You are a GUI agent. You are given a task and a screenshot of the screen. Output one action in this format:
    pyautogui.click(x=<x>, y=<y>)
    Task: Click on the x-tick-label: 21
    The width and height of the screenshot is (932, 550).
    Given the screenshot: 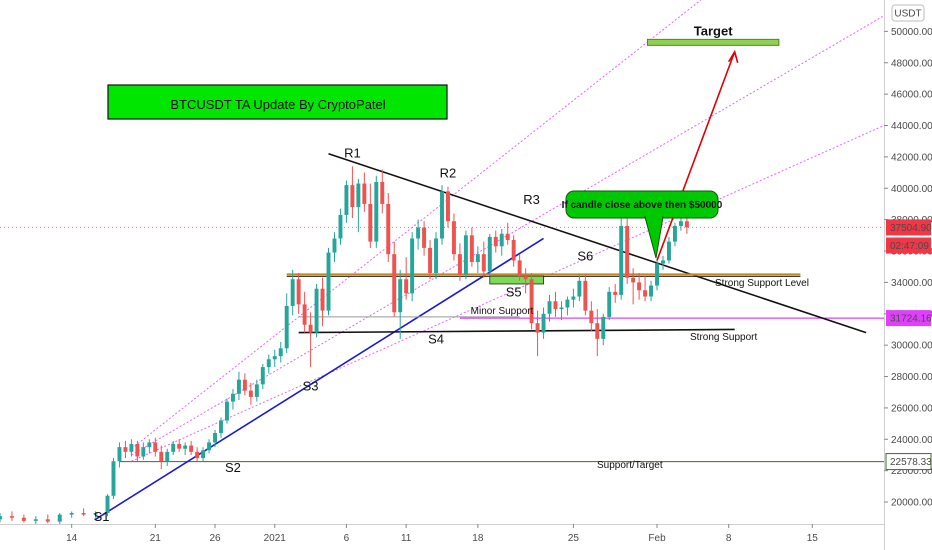 What is the action you would take?
    pyautogui.click(x=156, y=538)
    